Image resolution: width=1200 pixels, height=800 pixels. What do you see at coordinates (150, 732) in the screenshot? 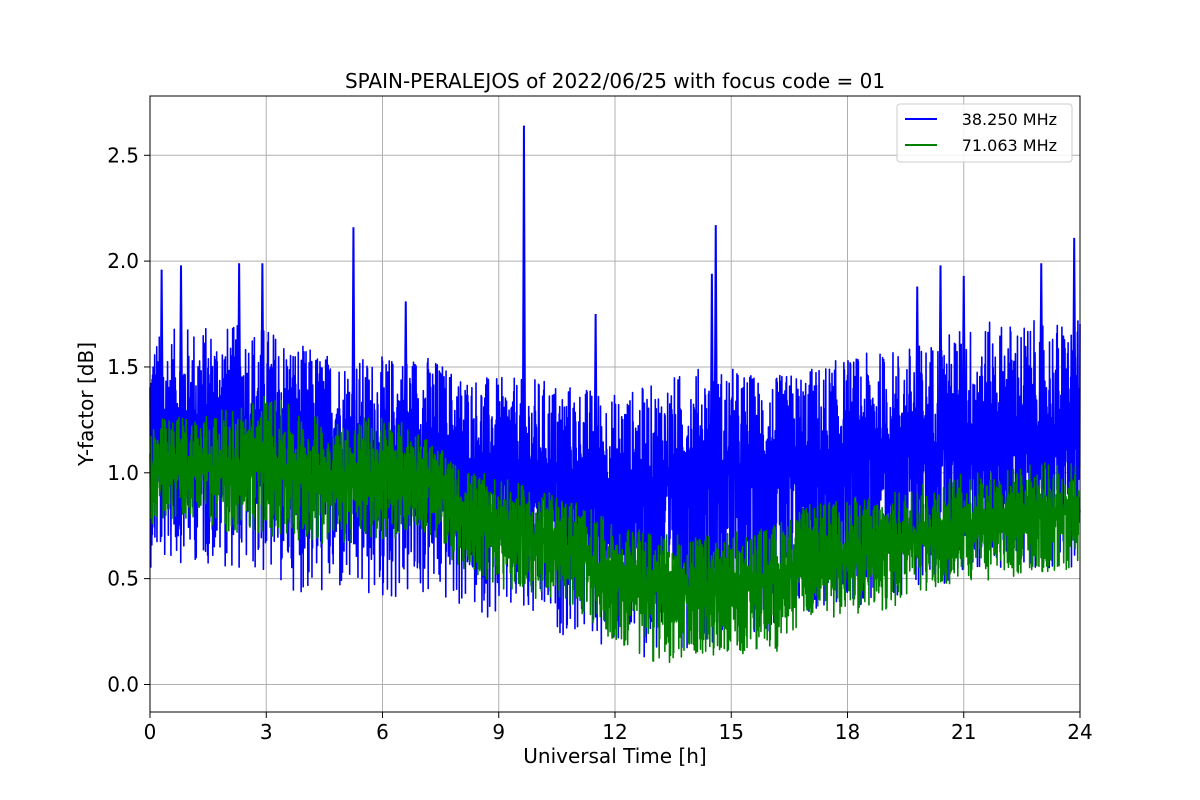
I see `x-tick-label: 0` at bounding box center [150, 732].